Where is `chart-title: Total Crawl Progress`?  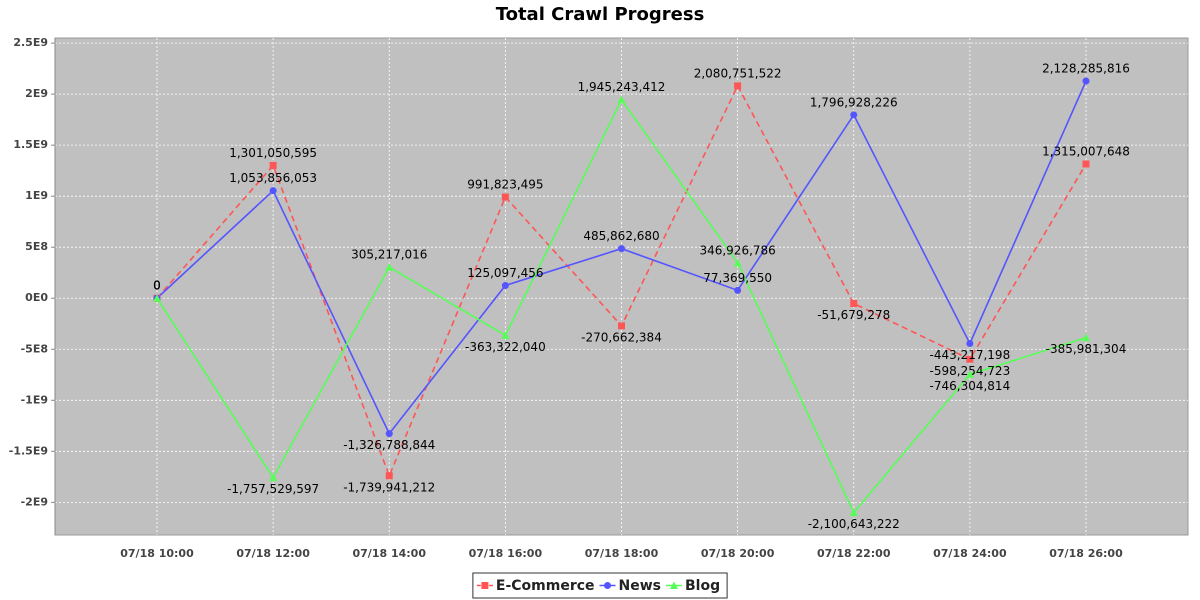
chart-title: Total Crawl Progress is located at coordinates (600, 14).